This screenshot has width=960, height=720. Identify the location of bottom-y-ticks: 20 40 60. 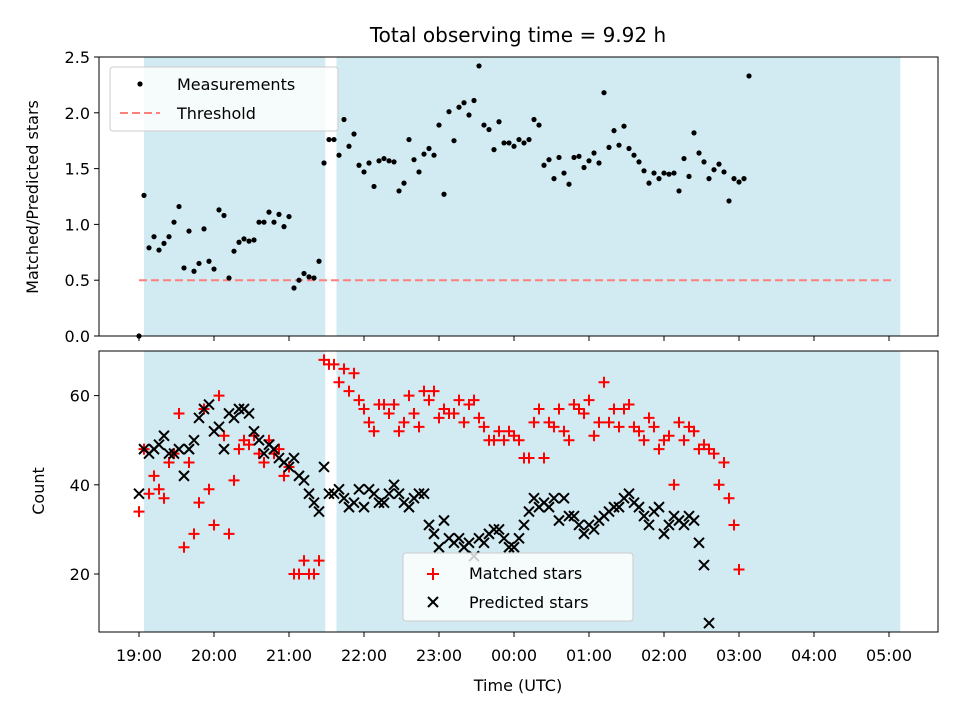
(84, 485).